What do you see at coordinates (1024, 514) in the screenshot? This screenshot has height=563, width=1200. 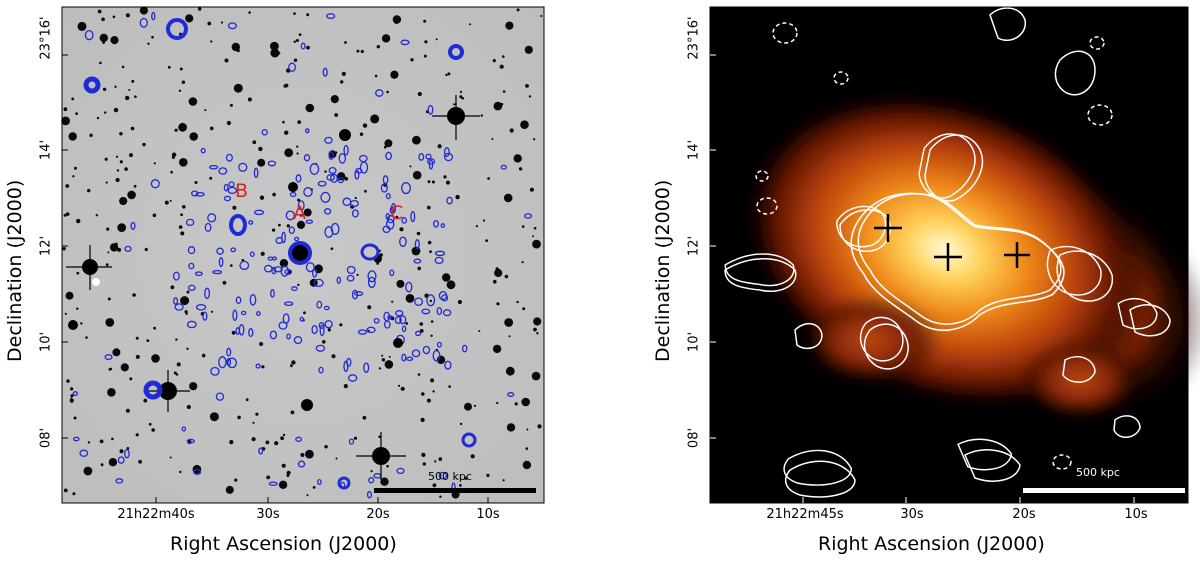 I see `x-tick-label: 20s` at bounding box center [1024, 514].